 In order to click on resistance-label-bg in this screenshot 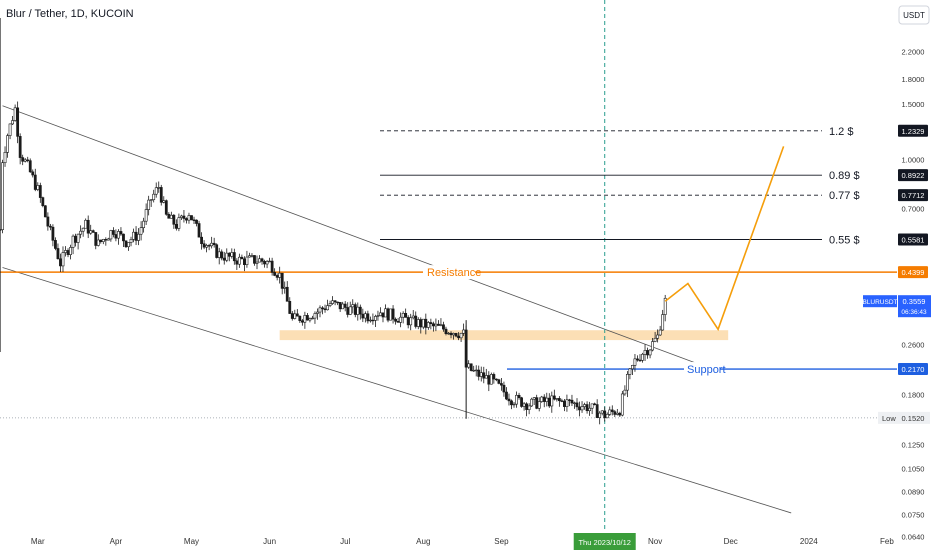, I will do `click(449, 272)`.